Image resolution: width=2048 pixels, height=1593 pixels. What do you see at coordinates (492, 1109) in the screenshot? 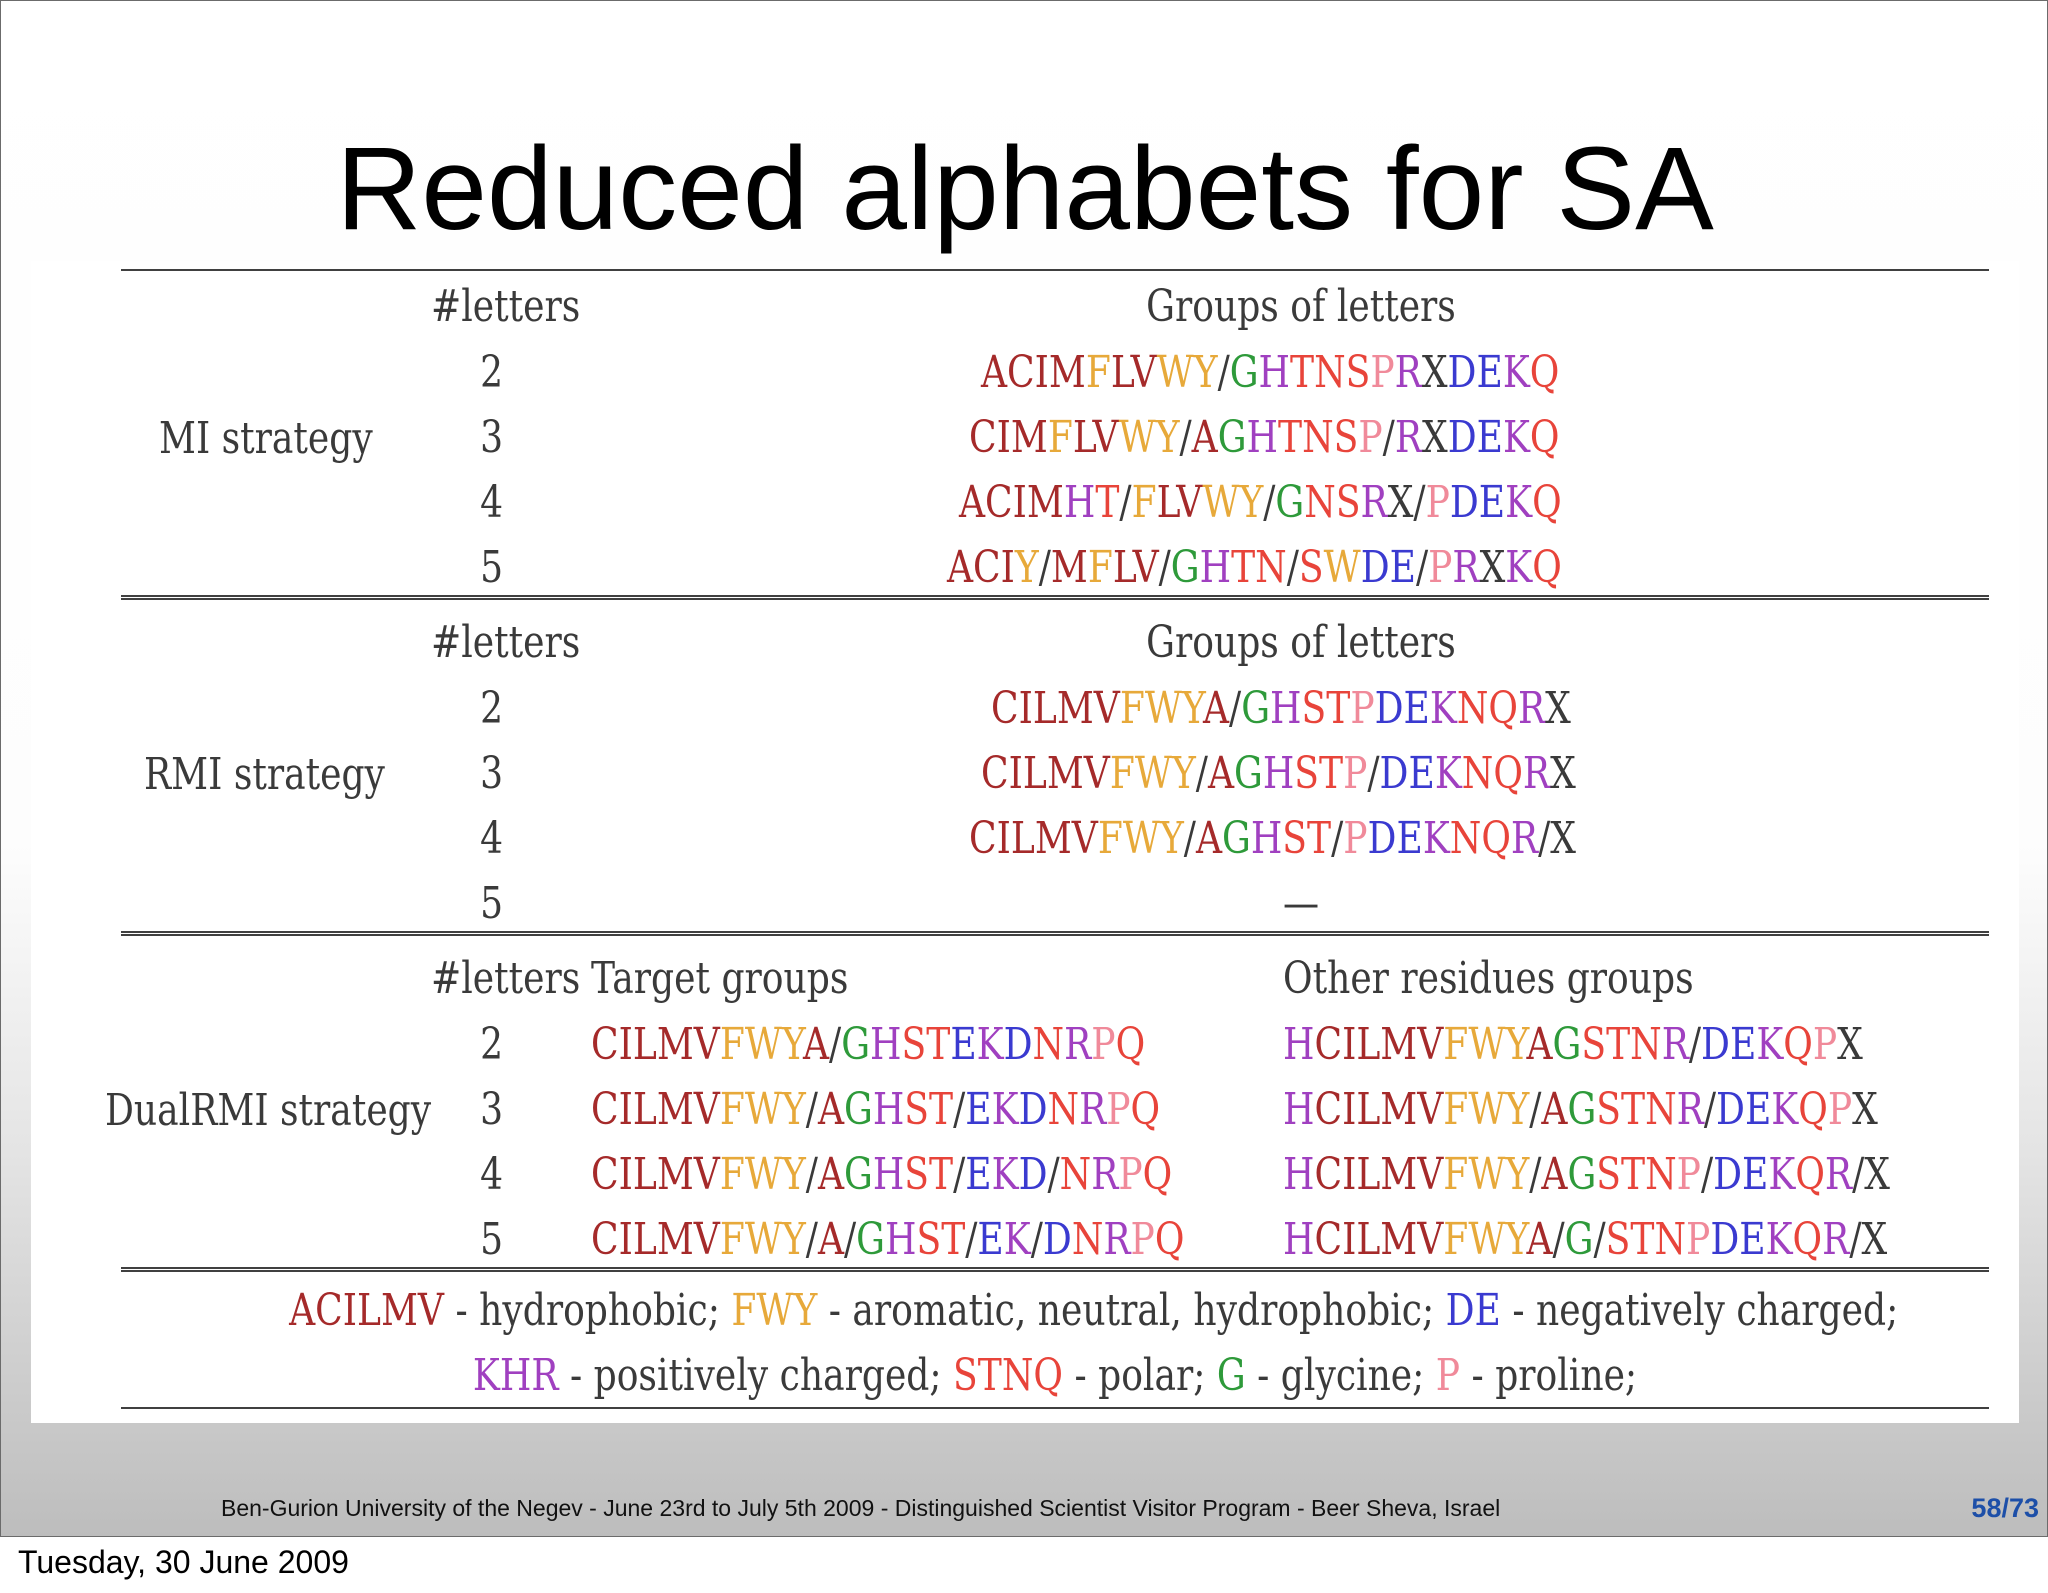
I see `dualrmi-row-count: 3` at bounding box center [492, 1109].